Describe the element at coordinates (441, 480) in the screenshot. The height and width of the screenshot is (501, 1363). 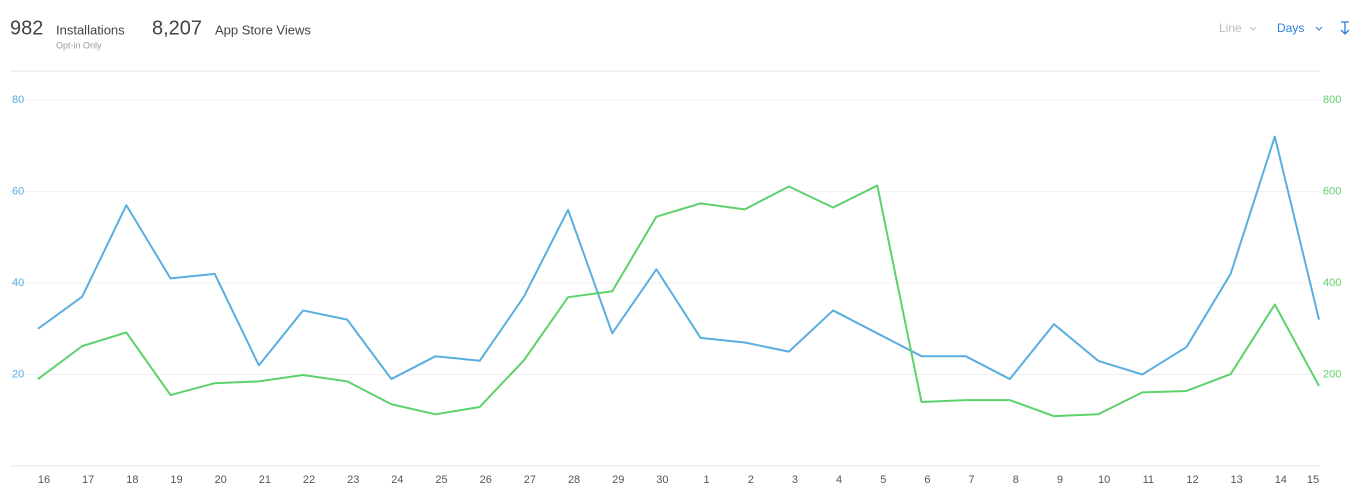
I see `x-tick-label: 25` at that location.